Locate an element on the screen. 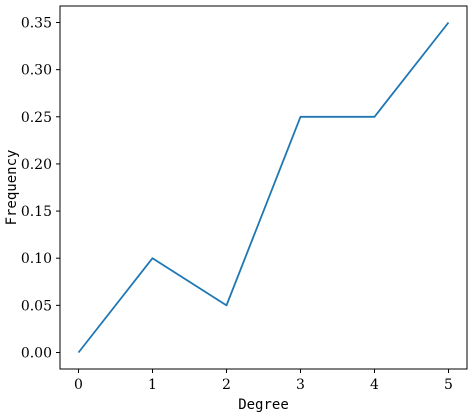  x-tick-label: 1 is located at coordinates (152, 385).